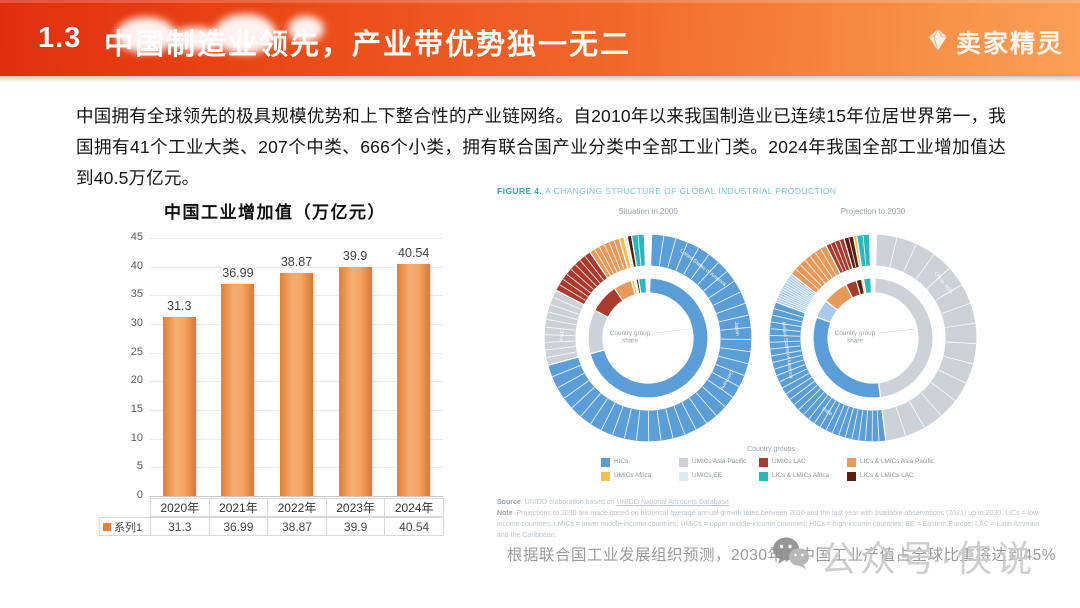 The width and height of the screenshot is (1080, 608). What do you see at coordinates (180, 526) in the screenshot?
I see `table-value-cell: 31.3` at bounding box center [180, 526].